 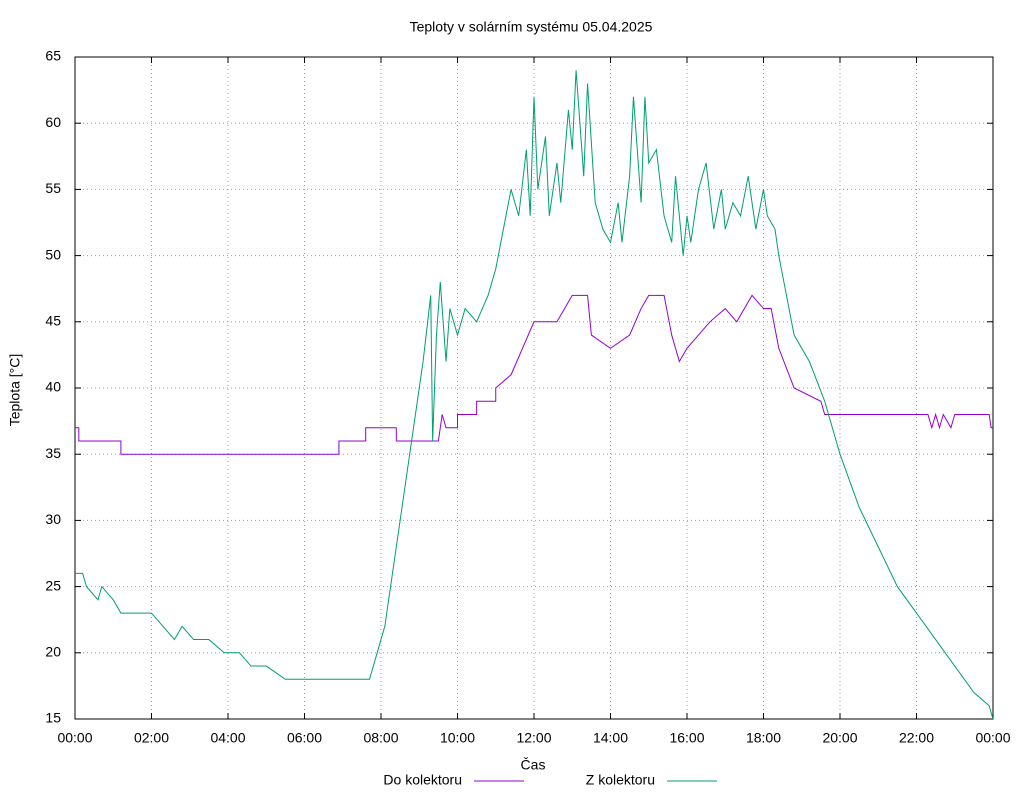 I want to click on x-tick-label: 10:00, so click(x=457, y=738).